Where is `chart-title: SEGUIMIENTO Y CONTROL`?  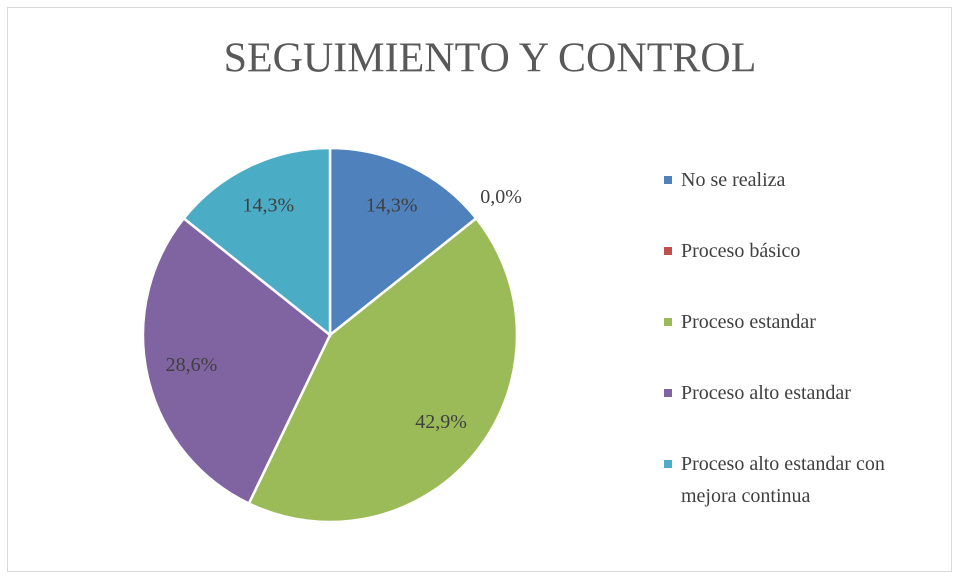
chart-title: SEGUIMIENTO Y CONTROL is located at coordinates (490, 59).